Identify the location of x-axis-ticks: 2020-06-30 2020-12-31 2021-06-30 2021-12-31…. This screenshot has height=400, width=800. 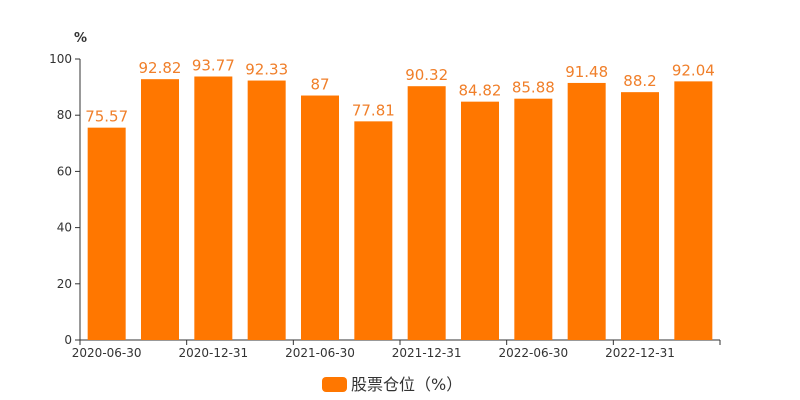
(396, 350).